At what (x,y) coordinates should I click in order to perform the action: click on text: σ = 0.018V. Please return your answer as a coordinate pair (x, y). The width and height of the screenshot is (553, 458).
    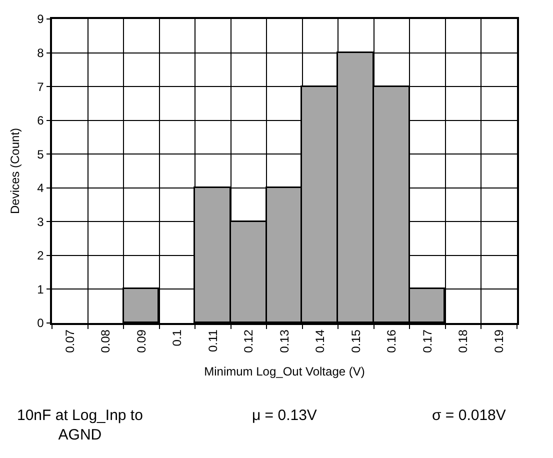
    Looking at the image, I should click on (469, 415).